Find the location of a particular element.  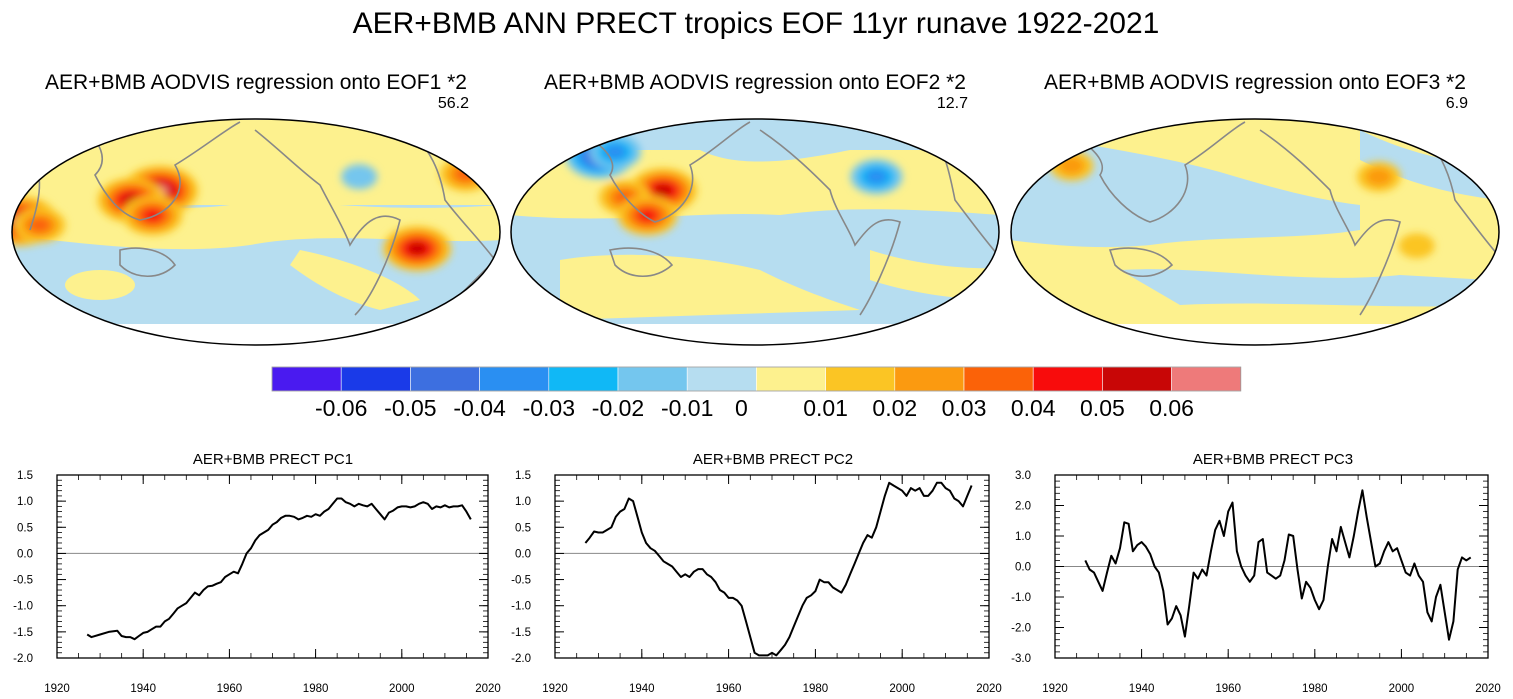

plot-frame is located at coordinates (772, 566).